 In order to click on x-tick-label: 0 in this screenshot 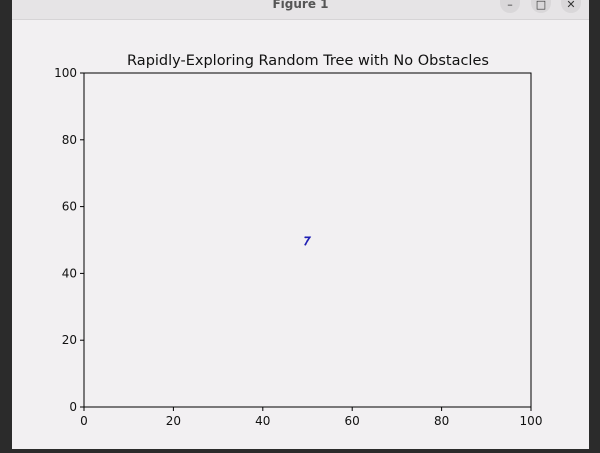, I will do `click(84, 421)`.